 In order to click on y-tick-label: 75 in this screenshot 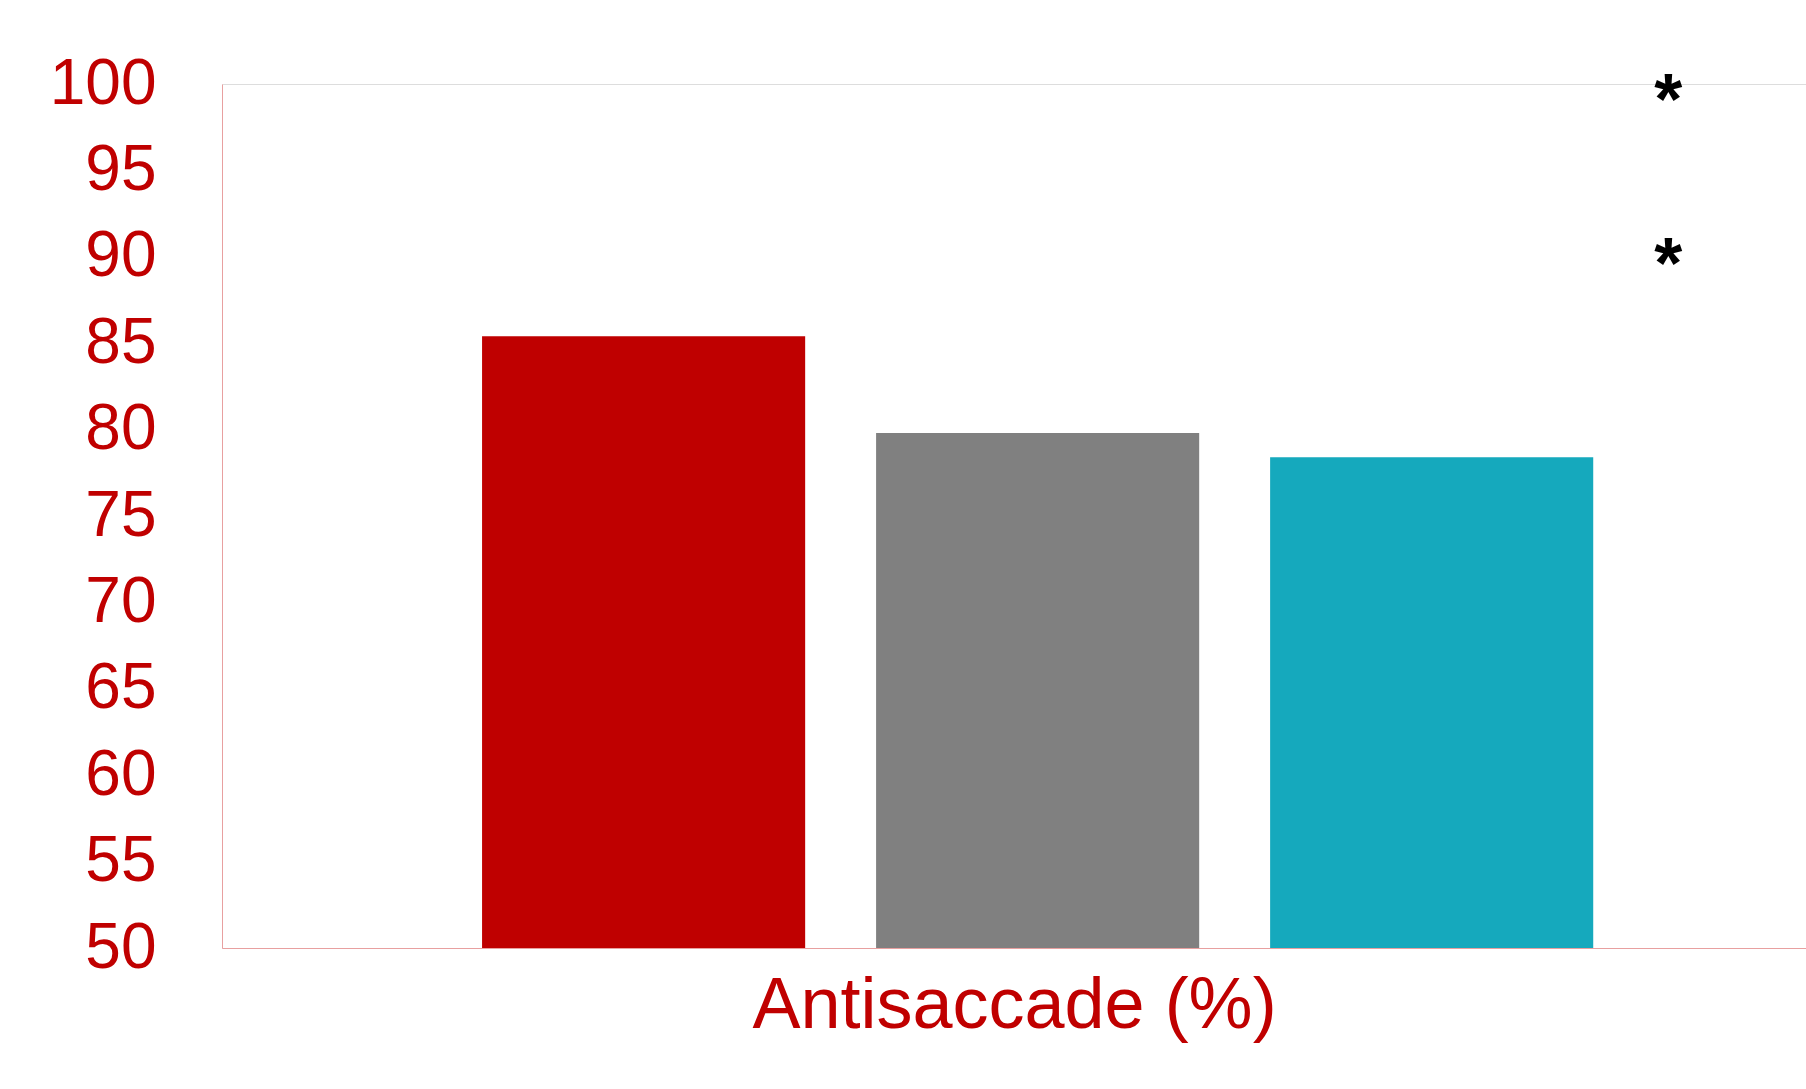, I will do `click(121, 513)`.